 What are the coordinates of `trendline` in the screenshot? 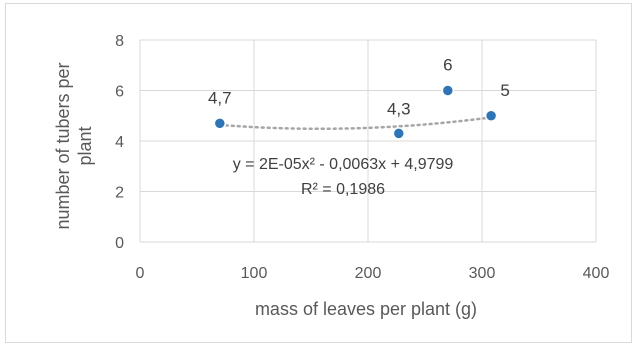 It's located at (355, 123).